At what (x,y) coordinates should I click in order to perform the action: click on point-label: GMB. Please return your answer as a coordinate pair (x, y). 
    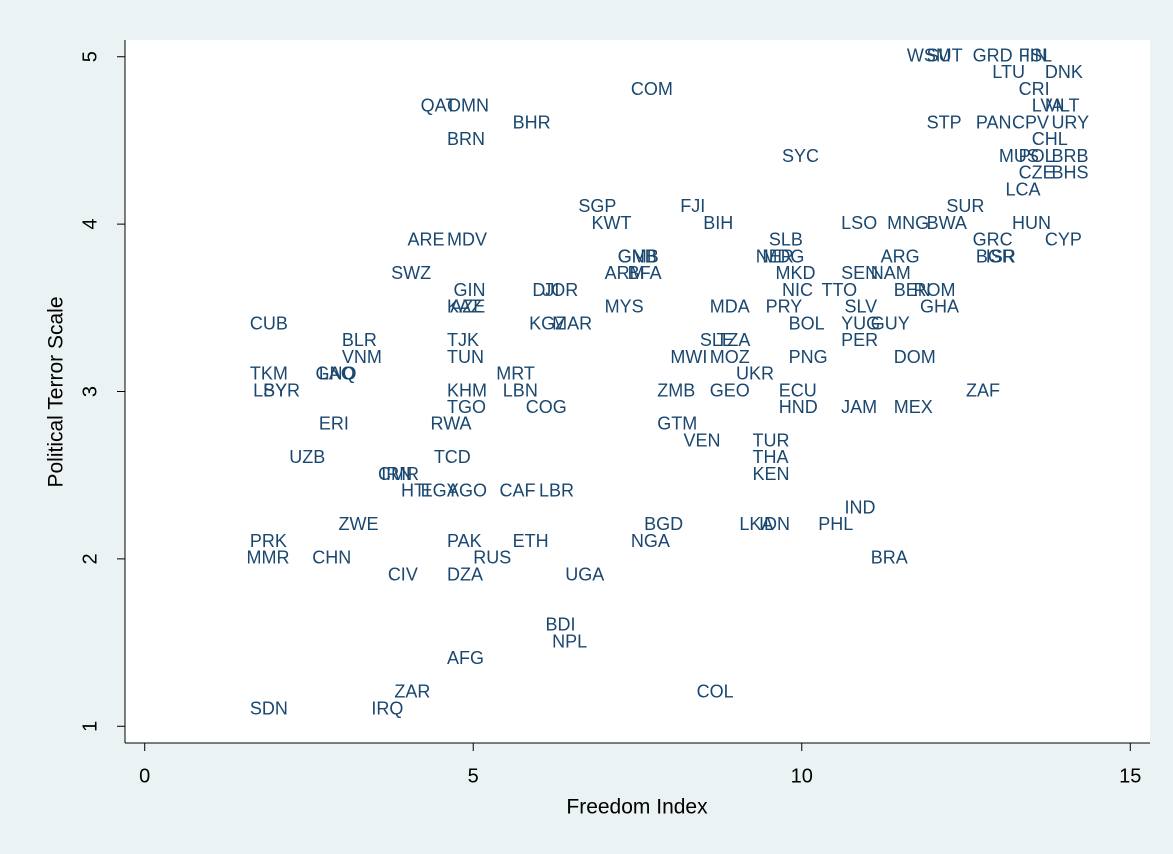
    Looking at the image, I should click on (638, 256).